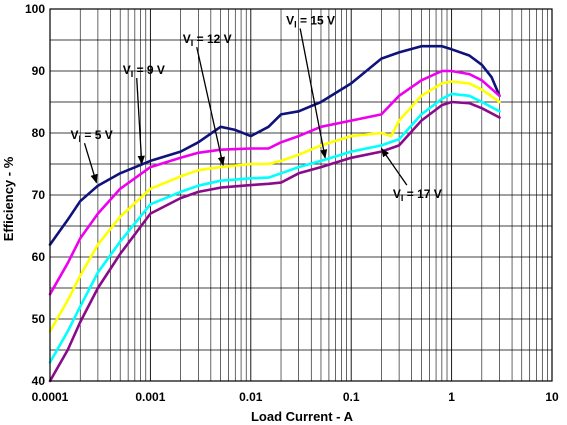  I want to click on x-tick-label: 0.1, so click(351, 397).